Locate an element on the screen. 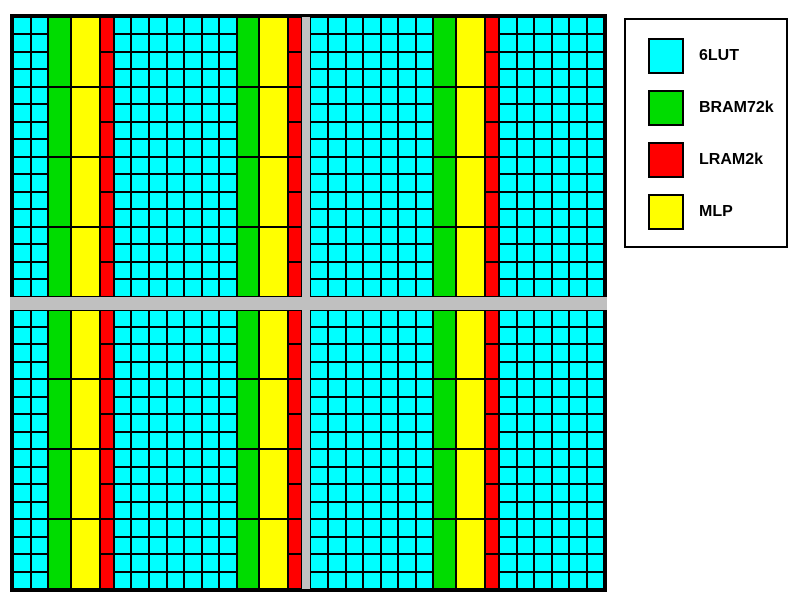  fabric-column-bram is located at coordinates (59, 157).